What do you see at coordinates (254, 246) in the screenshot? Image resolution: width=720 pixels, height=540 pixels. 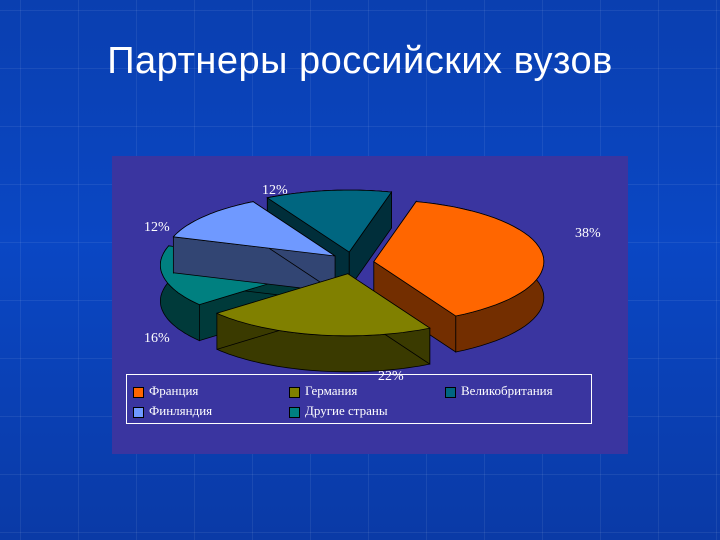 I see `pie-slice-finland` at bounding box center [254, 246].